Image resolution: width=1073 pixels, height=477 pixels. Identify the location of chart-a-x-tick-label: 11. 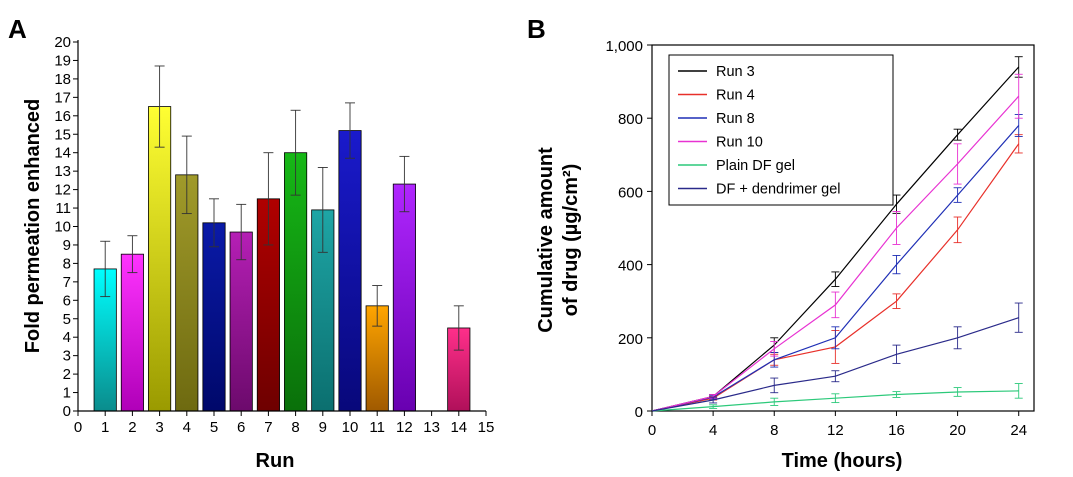
(377, 427).